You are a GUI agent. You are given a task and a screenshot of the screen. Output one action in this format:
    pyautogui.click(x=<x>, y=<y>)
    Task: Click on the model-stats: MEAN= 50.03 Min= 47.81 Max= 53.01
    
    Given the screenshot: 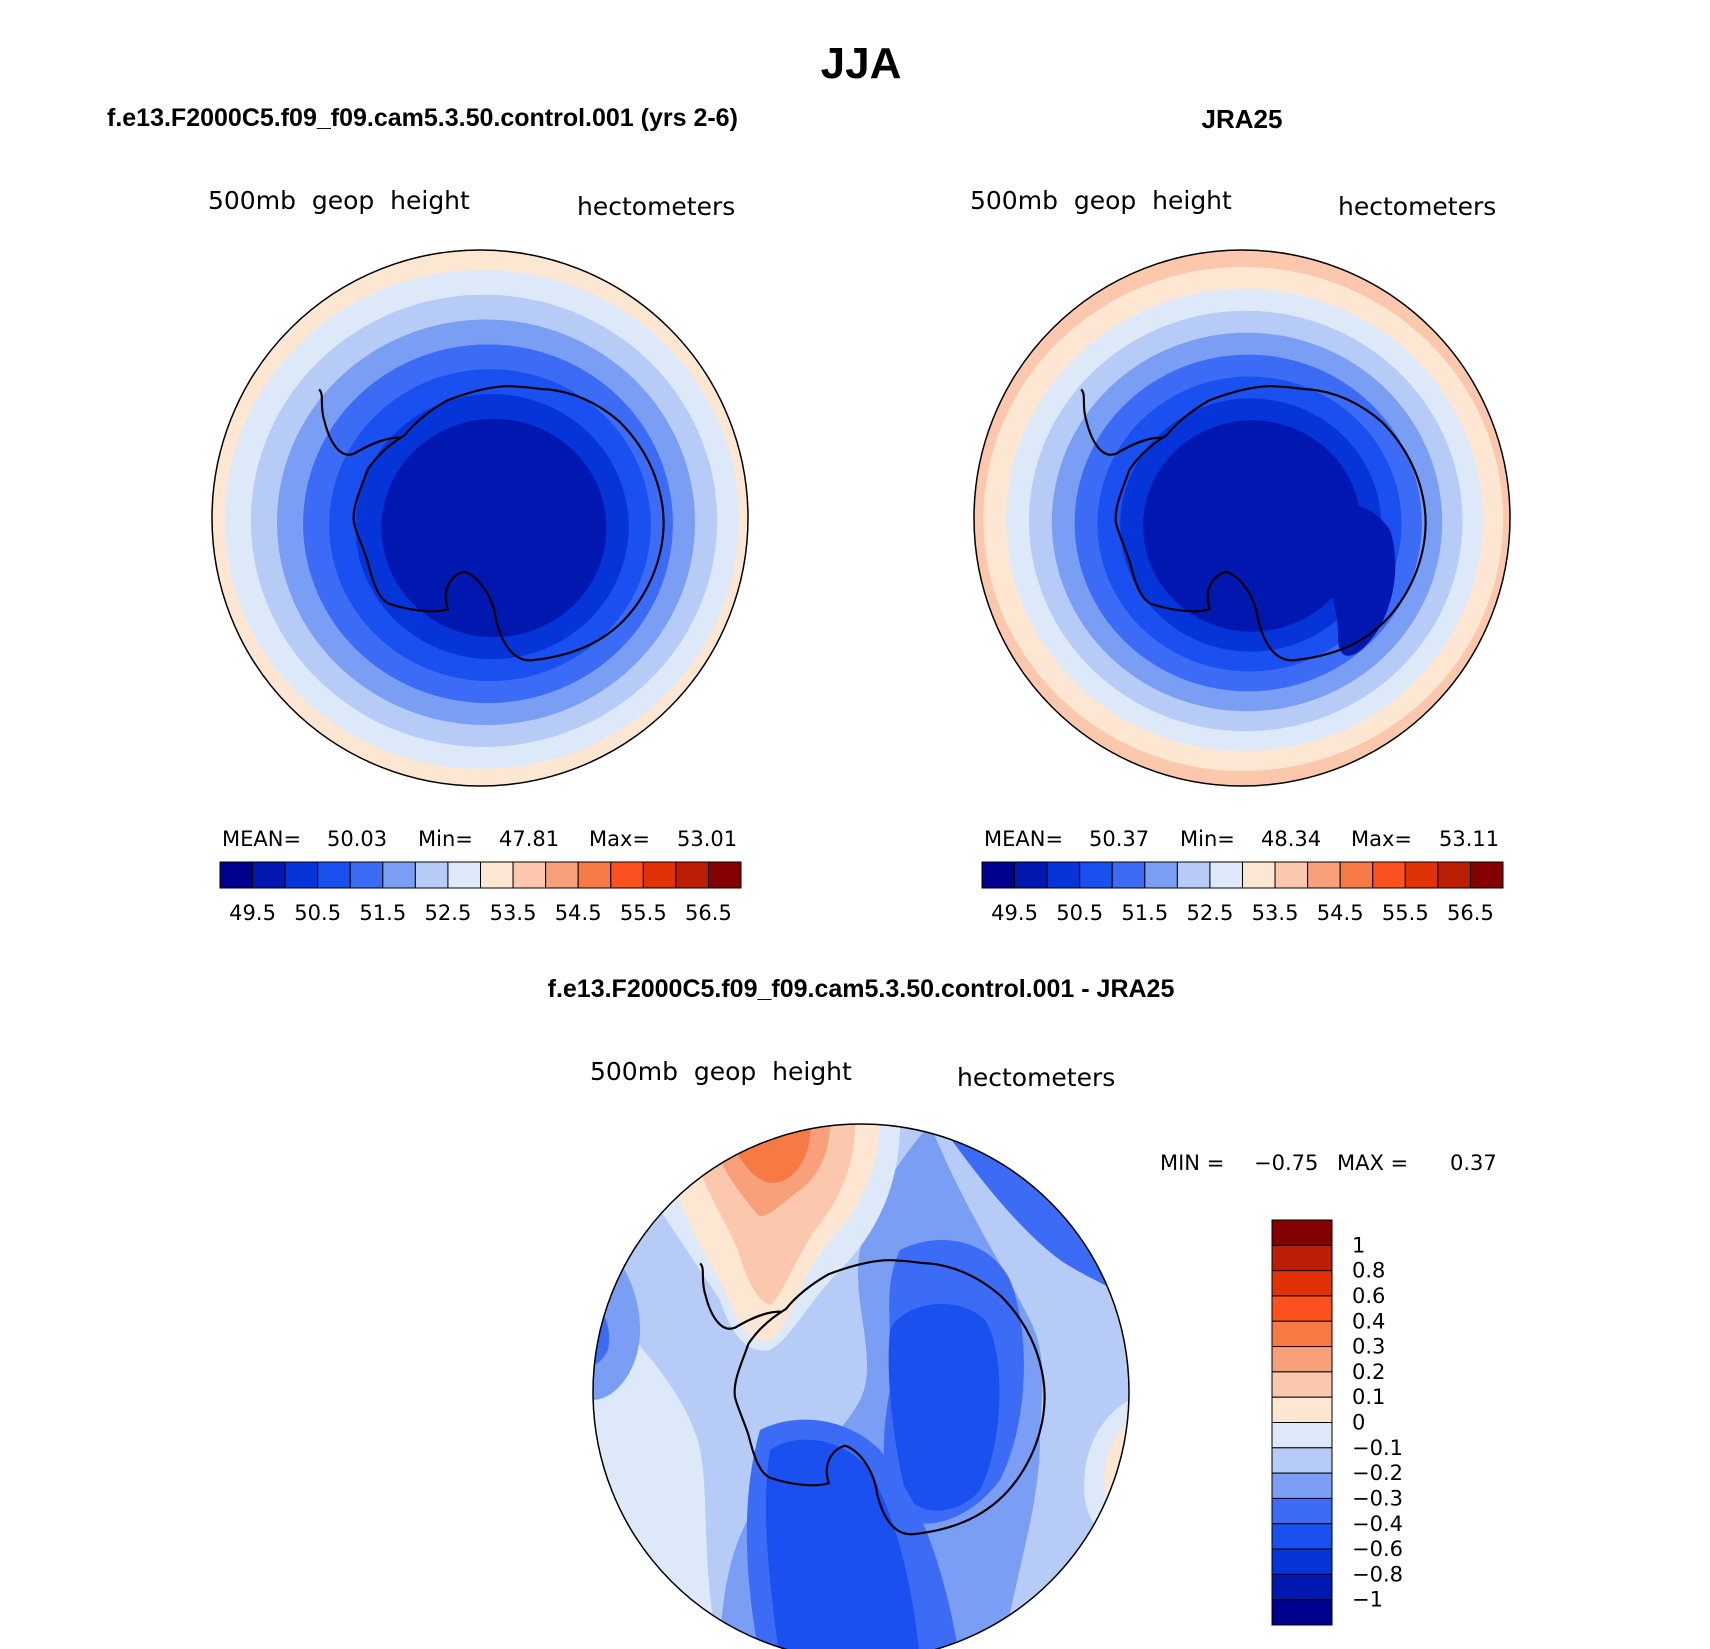 What is the action you would take?
    pyautogui.click(x=479, y=839)
    